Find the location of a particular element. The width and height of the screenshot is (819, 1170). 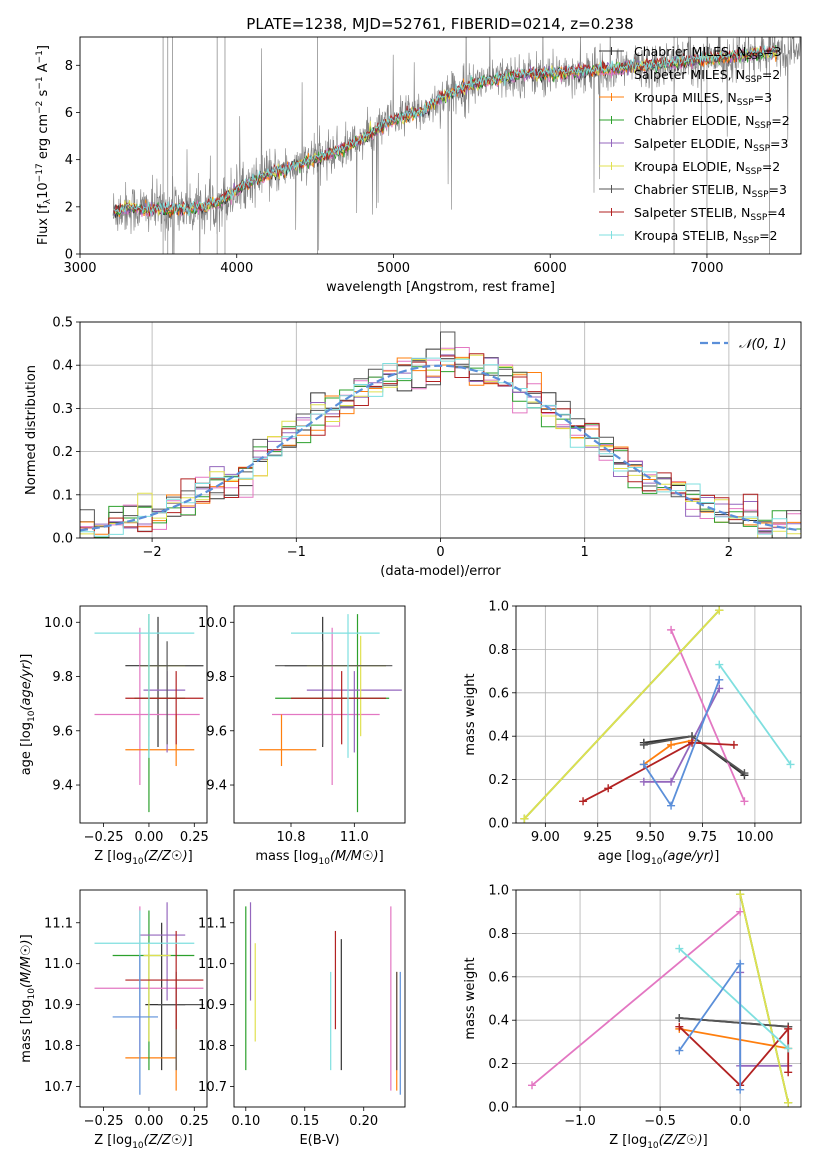

legend-entry: Salpeter ELODIE, NSSP=3 is located at coordinates (711, 145).